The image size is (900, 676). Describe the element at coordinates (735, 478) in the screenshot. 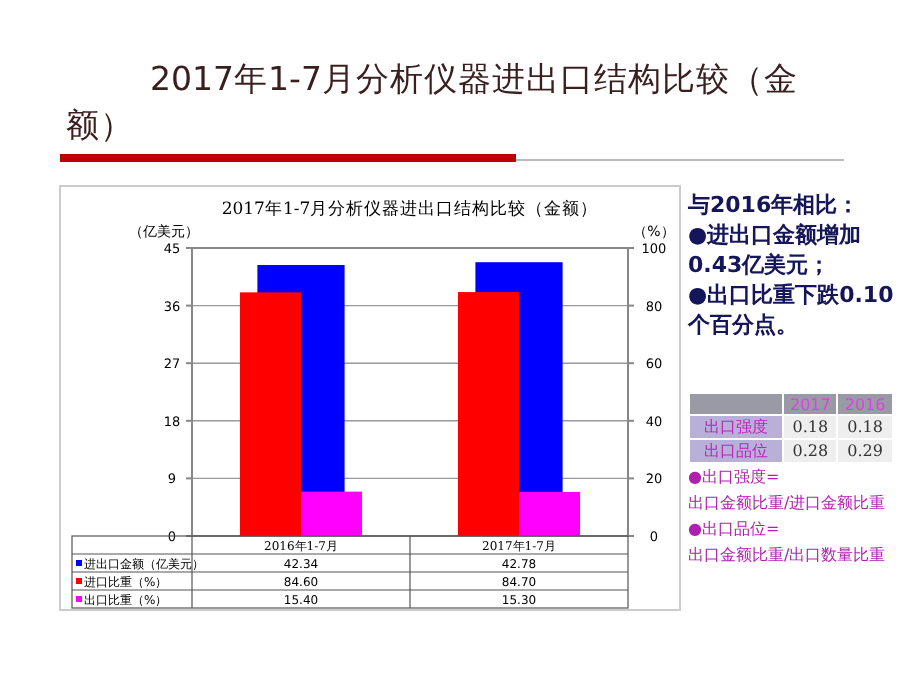

I see `text: ●出口强度=` at that location.